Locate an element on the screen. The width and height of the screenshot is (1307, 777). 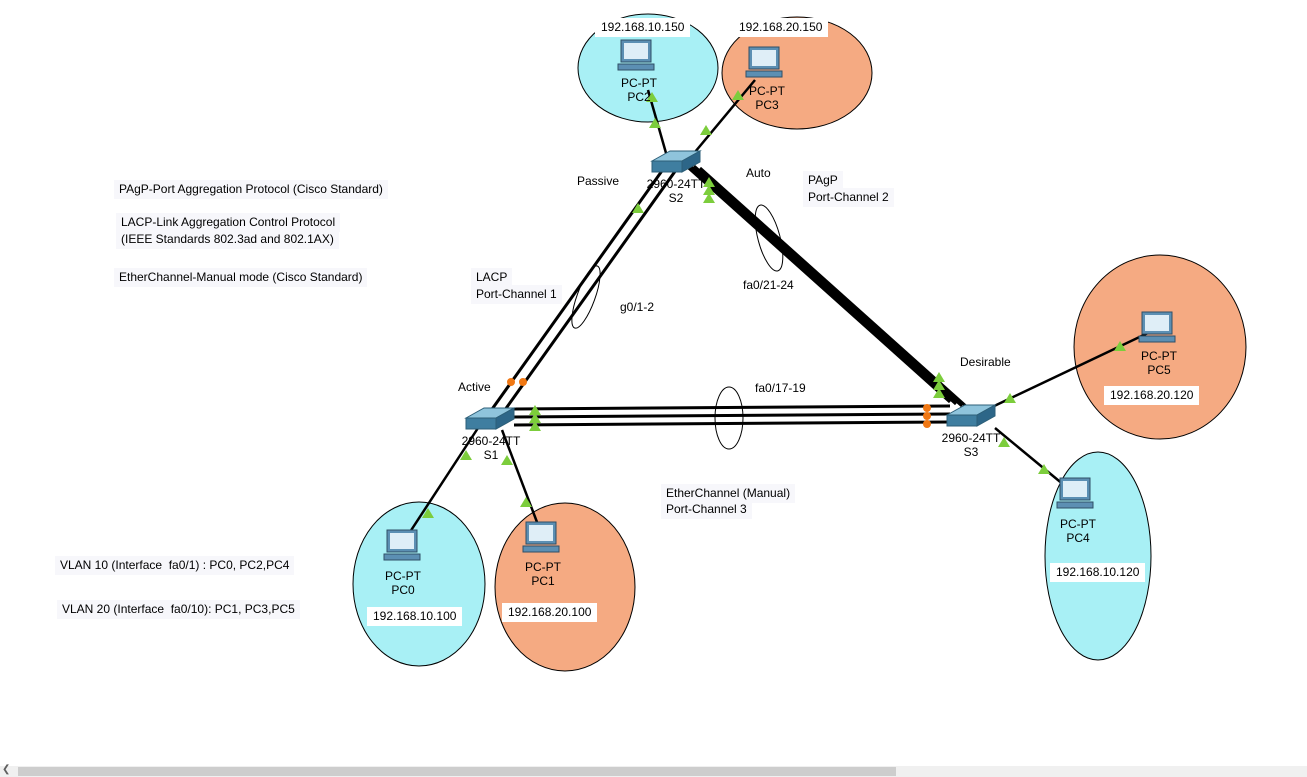
pc0-label: PC-PT PC0 is located at coordinates (403, 583).